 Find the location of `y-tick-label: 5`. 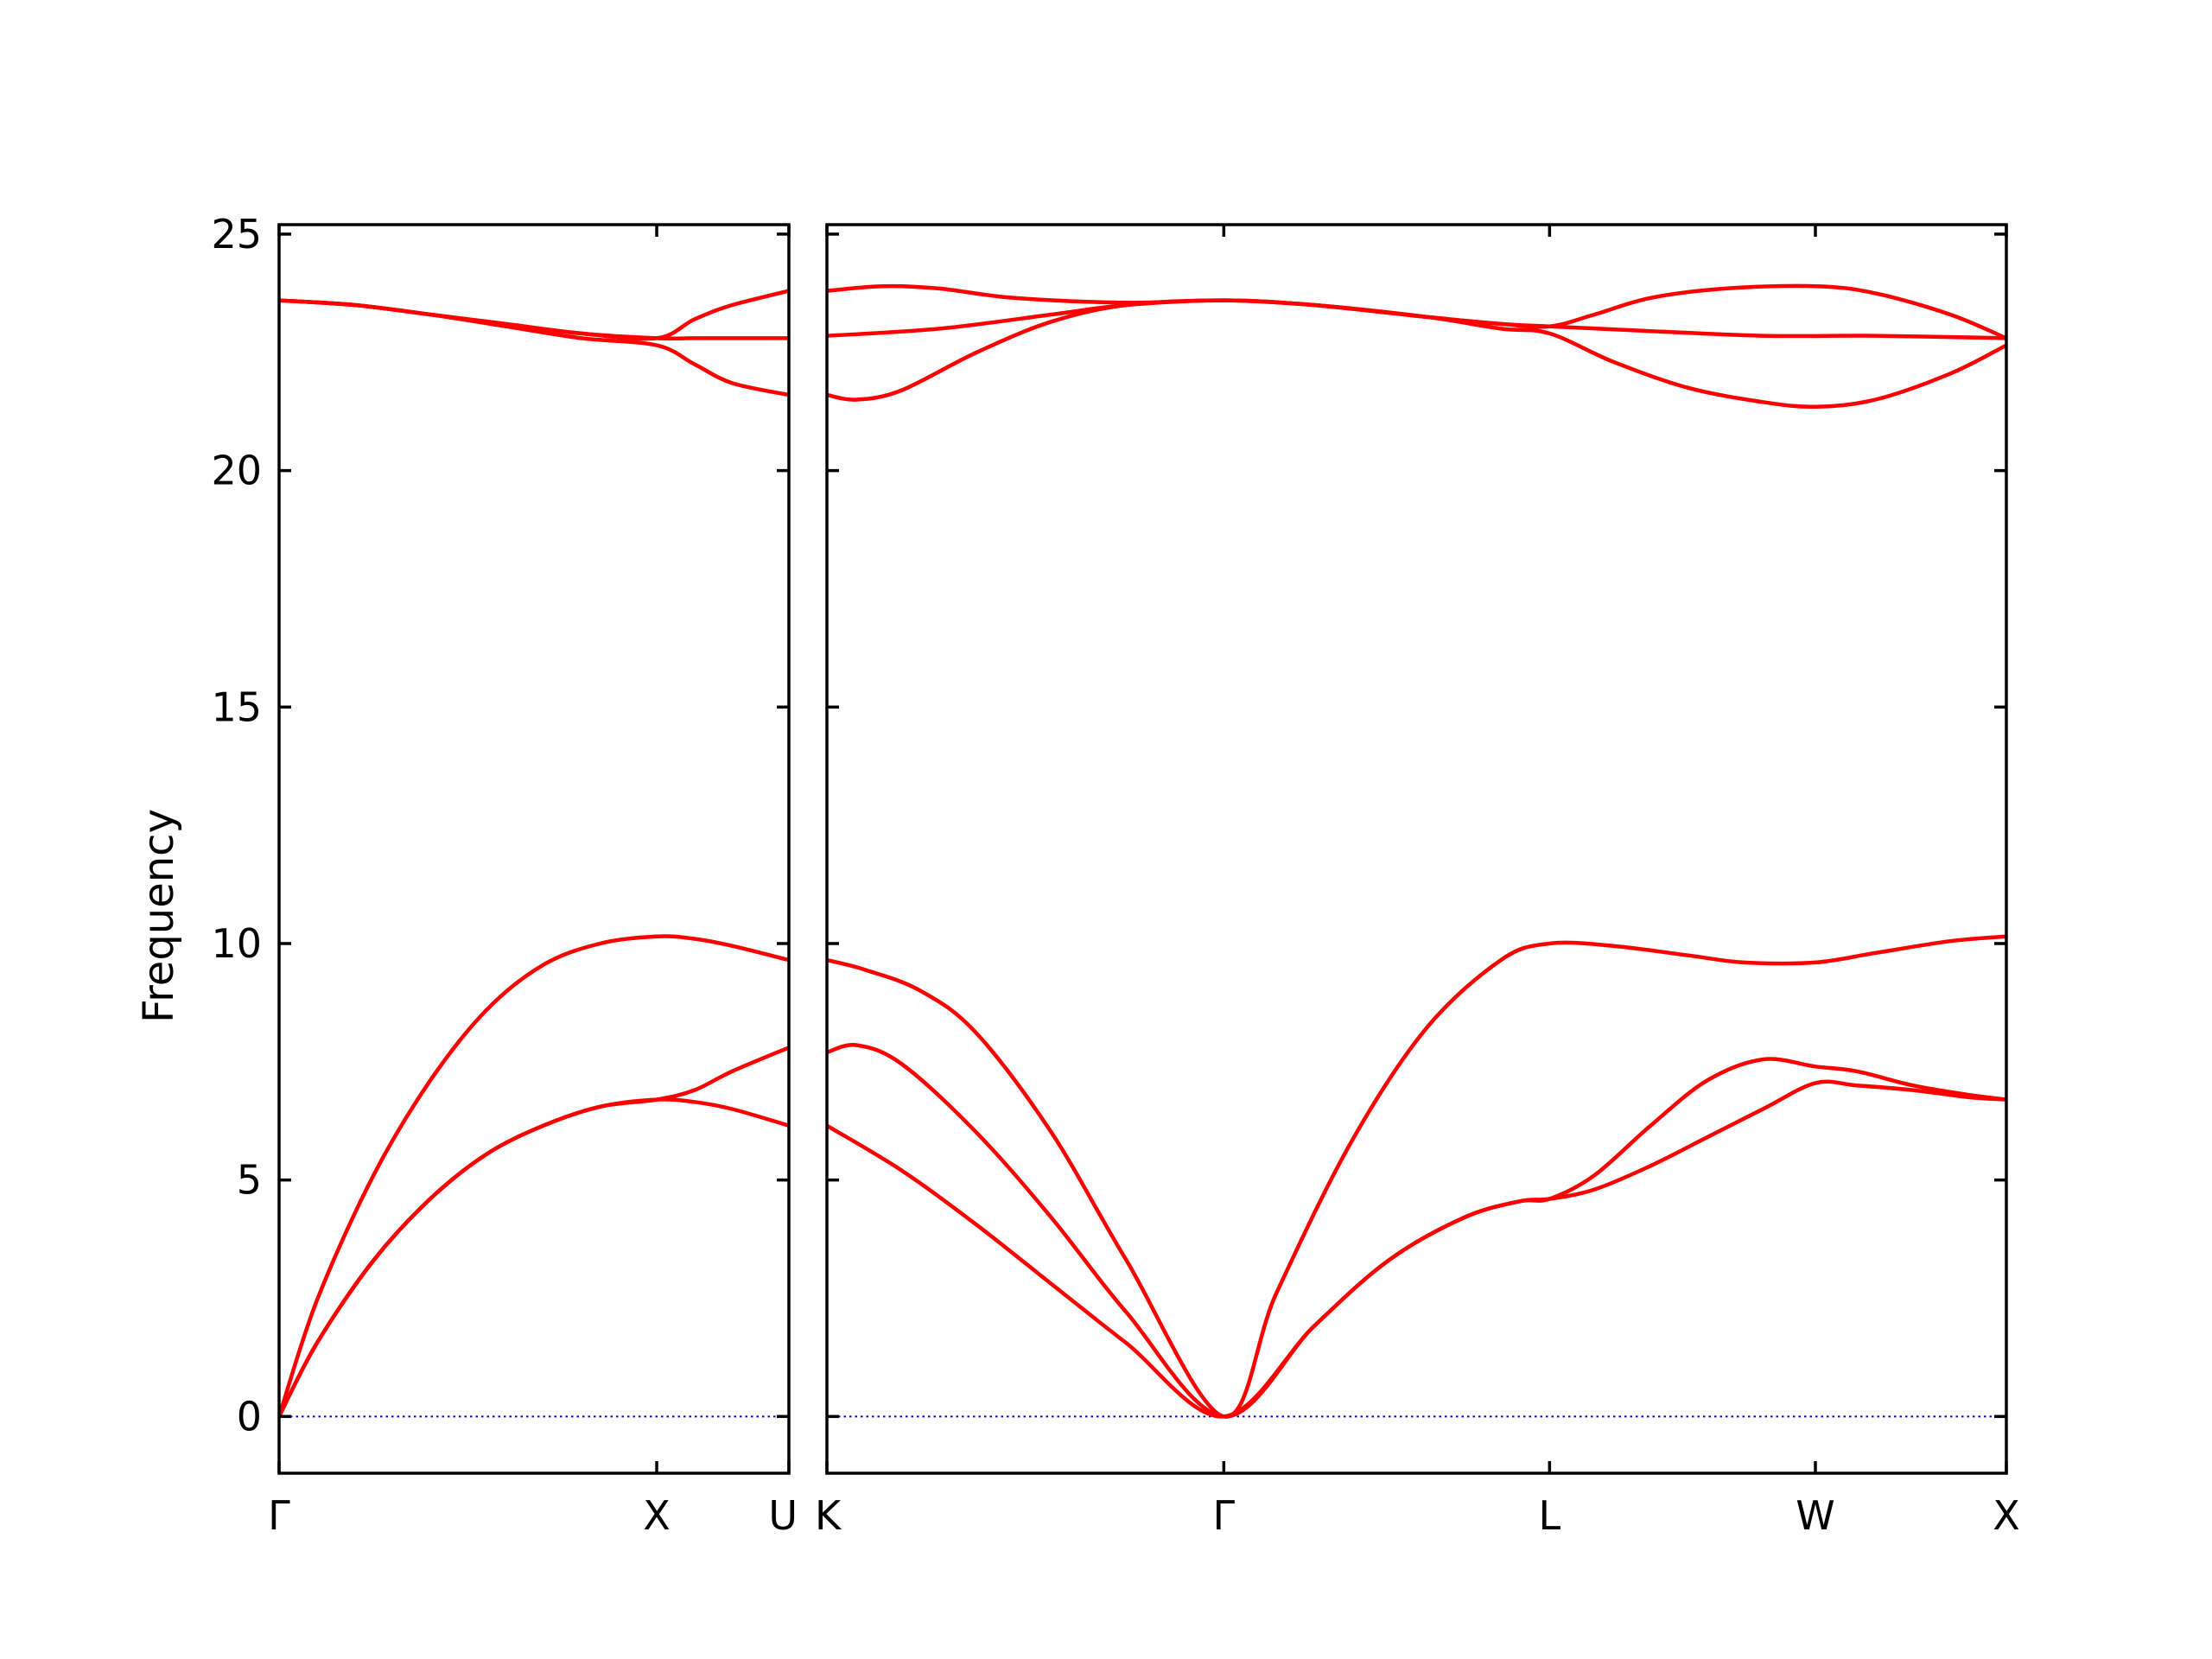

y-tick-label: 5 is located at coordinates (249, 1180).